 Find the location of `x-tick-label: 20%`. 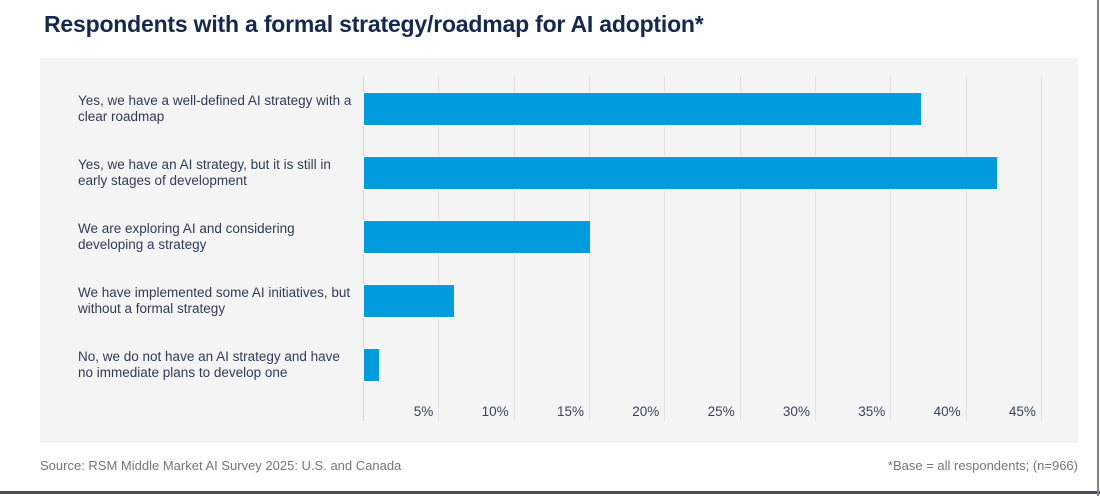

x-tick-label: 20% is located at coordinates (646, 411).